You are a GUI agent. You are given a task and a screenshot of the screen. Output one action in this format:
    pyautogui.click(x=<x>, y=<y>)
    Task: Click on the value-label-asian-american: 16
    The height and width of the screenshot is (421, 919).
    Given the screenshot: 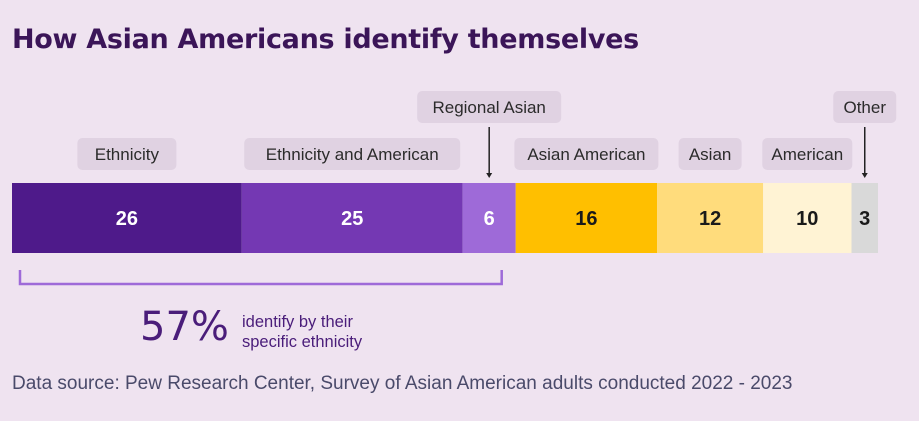 What is the action you would take?
    pyautogui.click(x=586, y=219)
    